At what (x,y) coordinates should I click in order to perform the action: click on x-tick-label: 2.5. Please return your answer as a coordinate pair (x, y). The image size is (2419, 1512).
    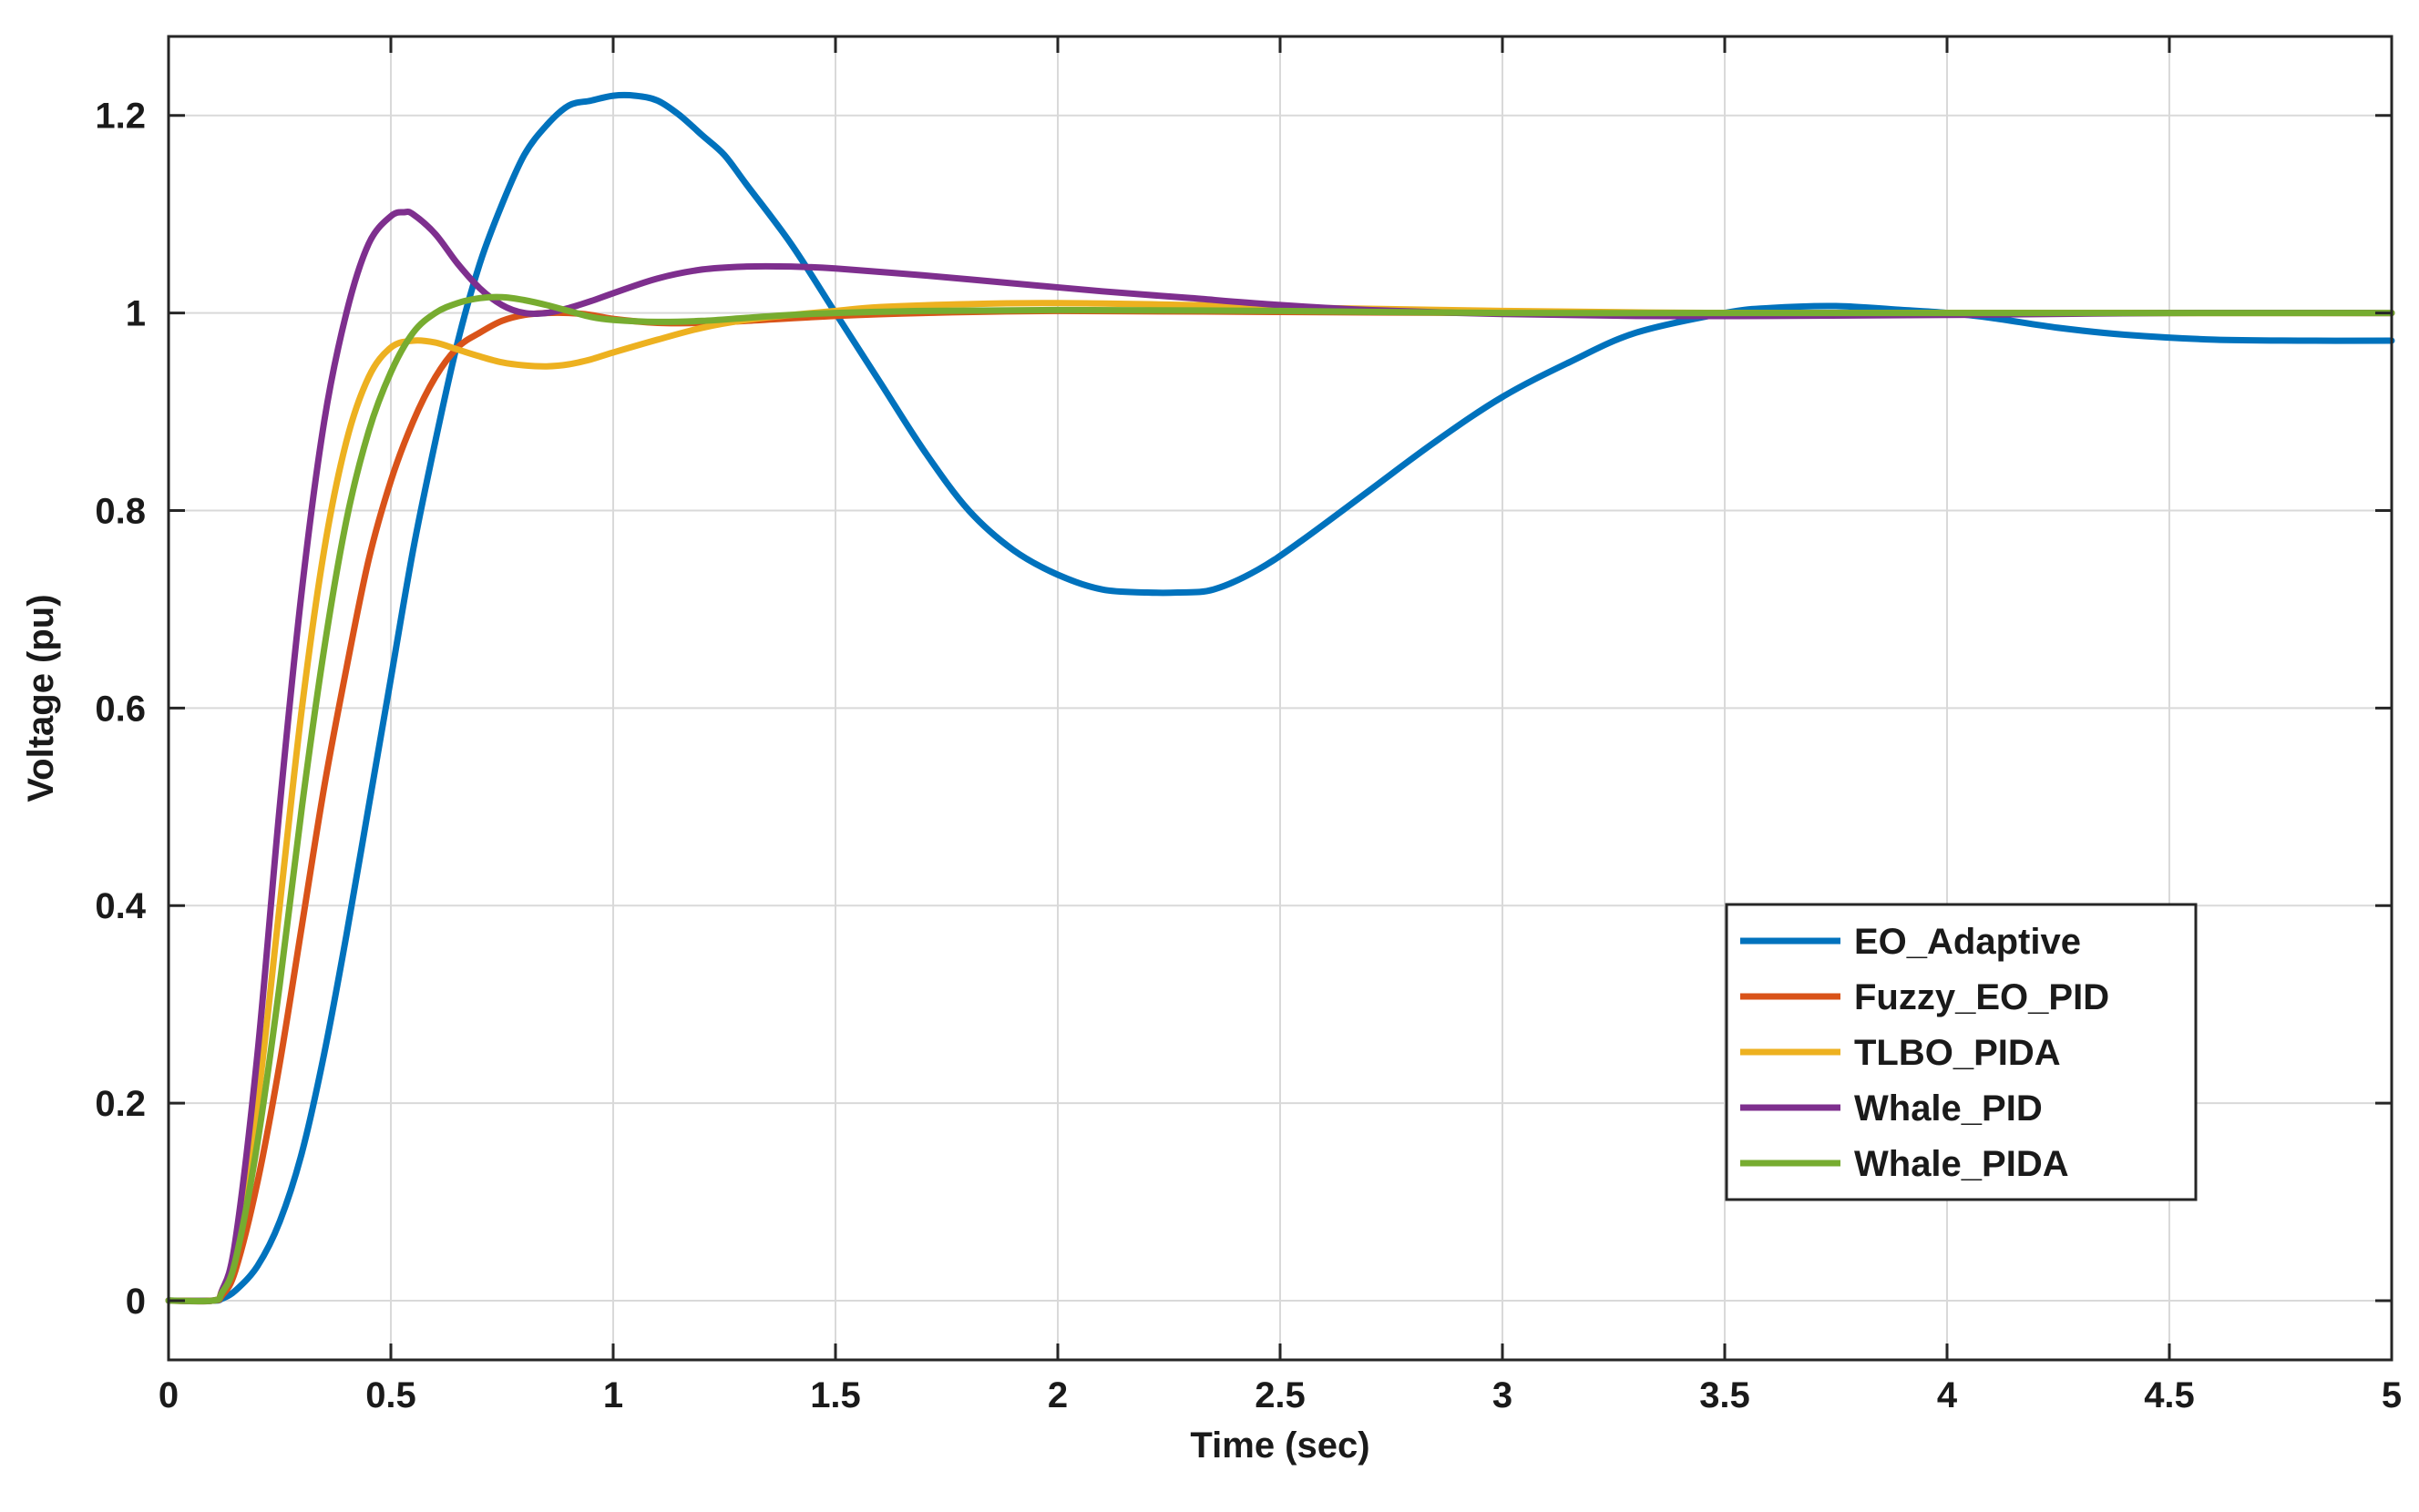
    Looking at the image, I should click on (1280, 1395).